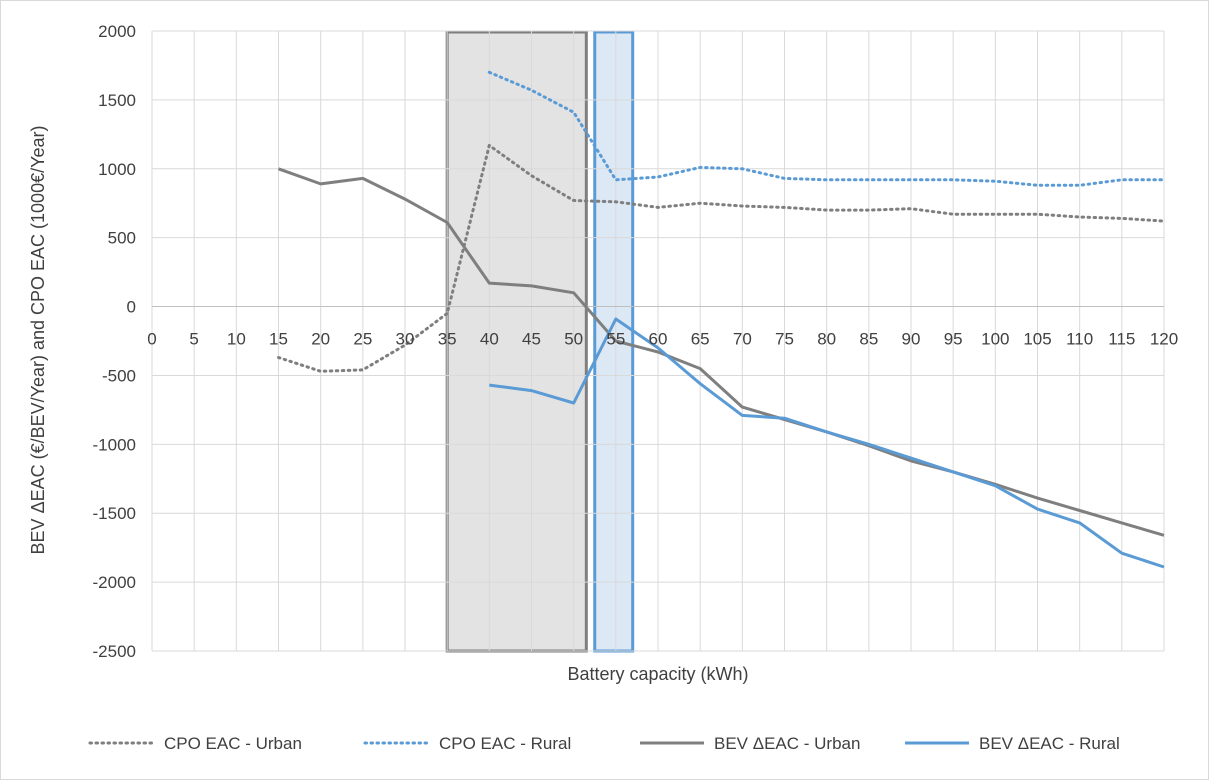  Describe the element at coordinates (114, 513) in the screenshot. I see `y-tick-label: -1500` at that location.